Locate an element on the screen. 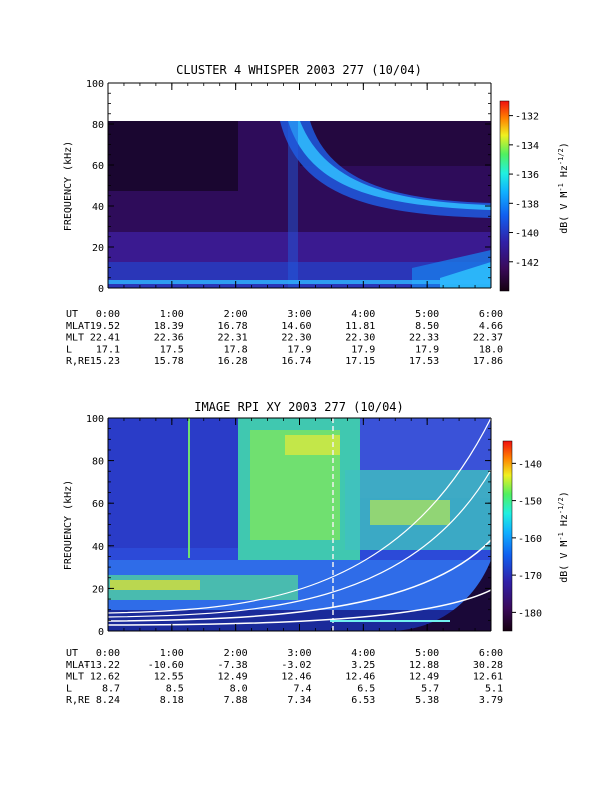 The height and width of the screenshot is (800, 600). emission-vertical is located at coordinates (293, 204).